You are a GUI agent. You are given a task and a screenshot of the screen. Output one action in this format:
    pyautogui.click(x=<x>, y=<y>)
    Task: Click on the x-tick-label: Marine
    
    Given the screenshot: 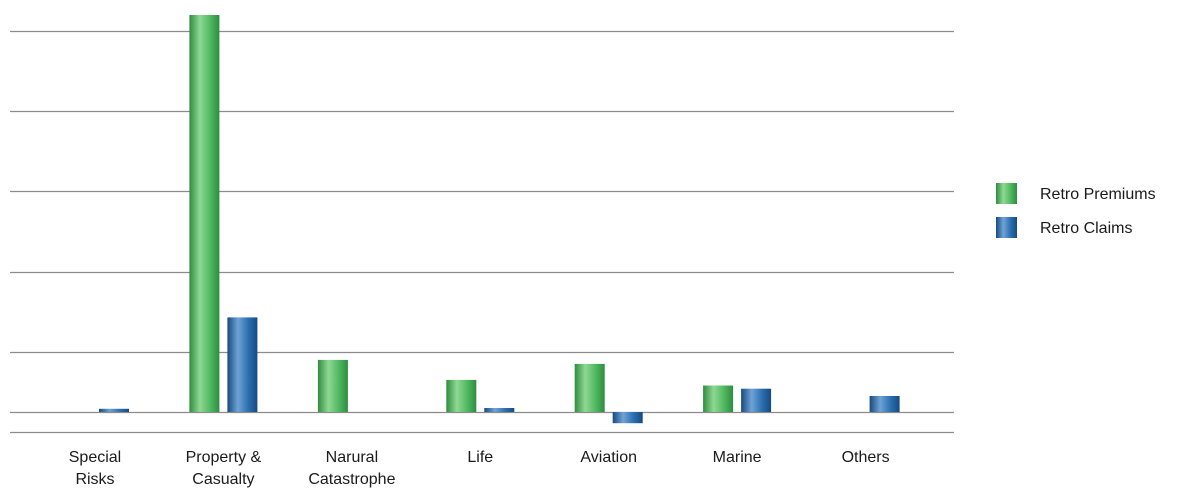 What is the action you would take?
    pyautogui.click(x=737, y=457)
    